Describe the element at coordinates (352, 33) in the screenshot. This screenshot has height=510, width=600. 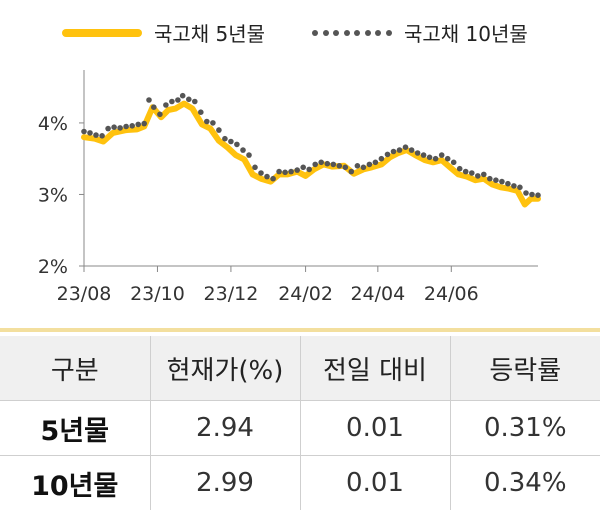
I see `legend-swatch-10y` at that location.